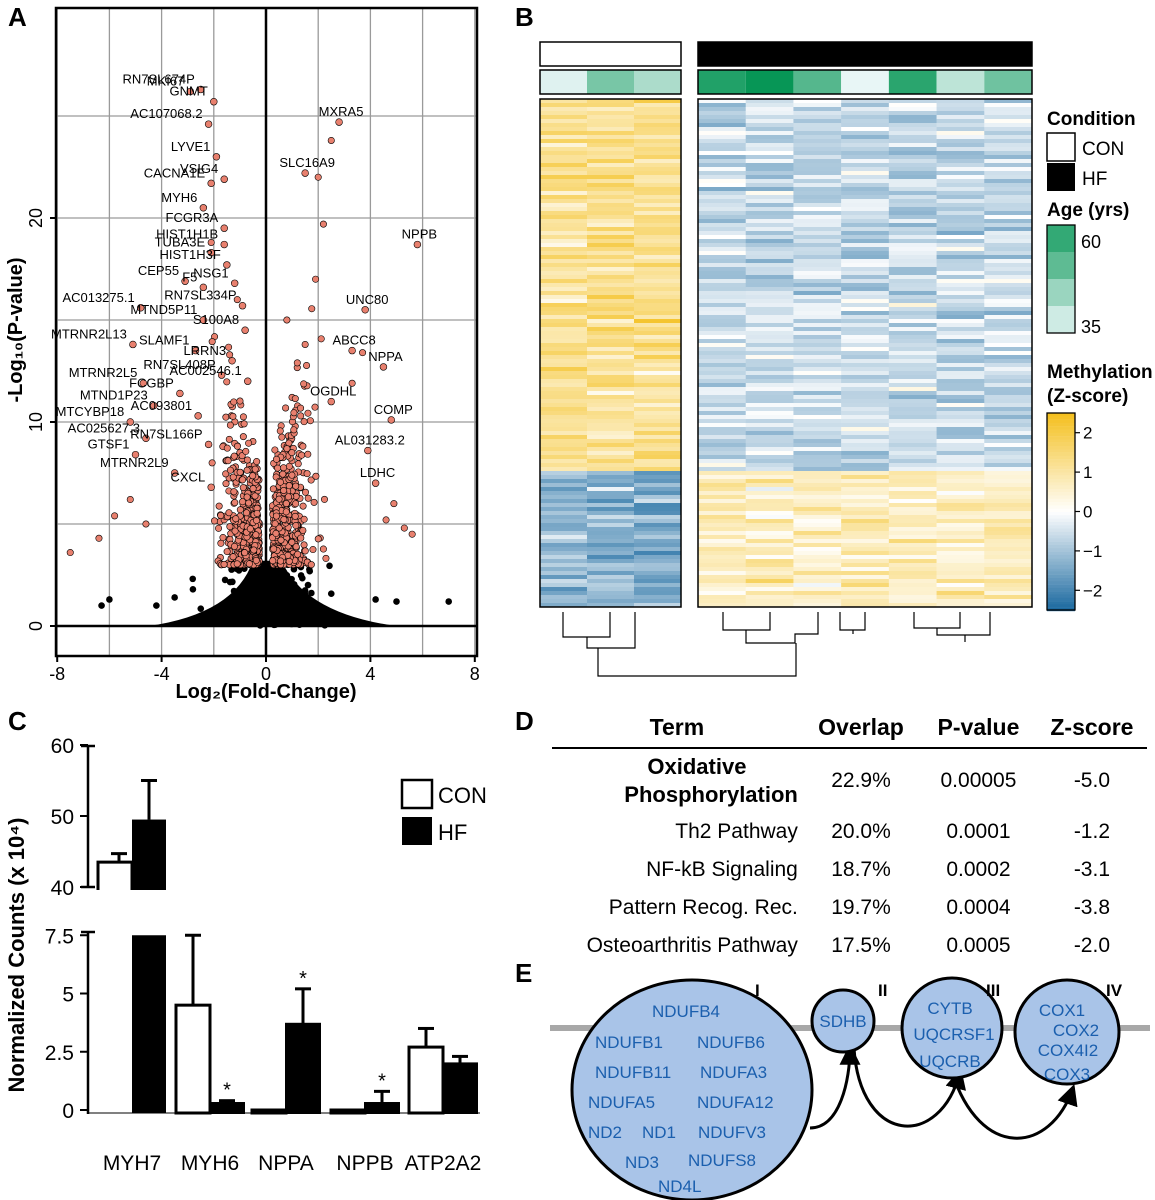 The height and width of the screenshot is (1200, 1155). What do you see at coordinates (1091, 780) in the screenshot?
I see `zscore-cell: -5.0` at bounding box center [1091, 780].